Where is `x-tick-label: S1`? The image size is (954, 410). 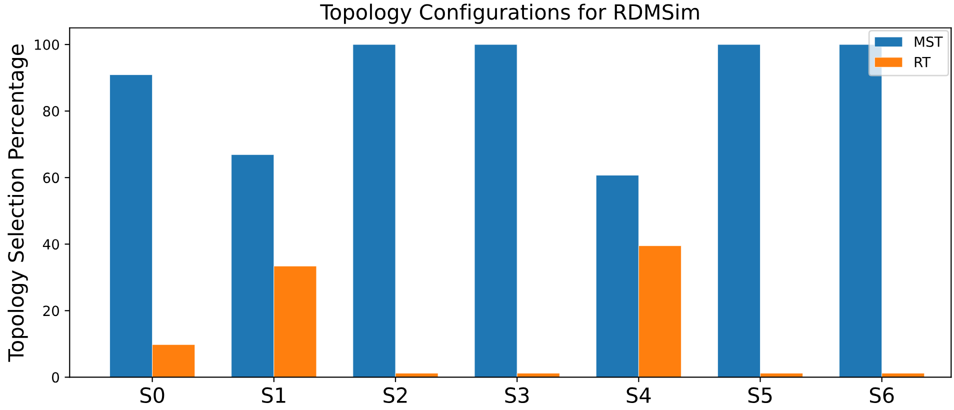 x-tick-label: S1 is located at coordinates (274, 395).